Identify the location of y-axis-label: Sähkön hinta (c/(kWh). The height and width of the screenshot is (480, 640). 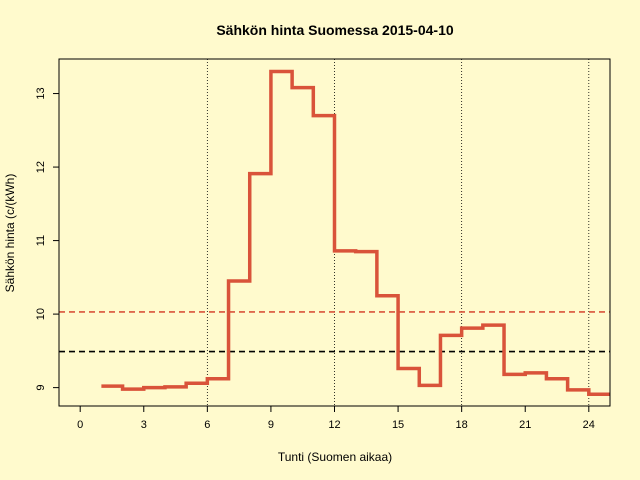
(10, 233).